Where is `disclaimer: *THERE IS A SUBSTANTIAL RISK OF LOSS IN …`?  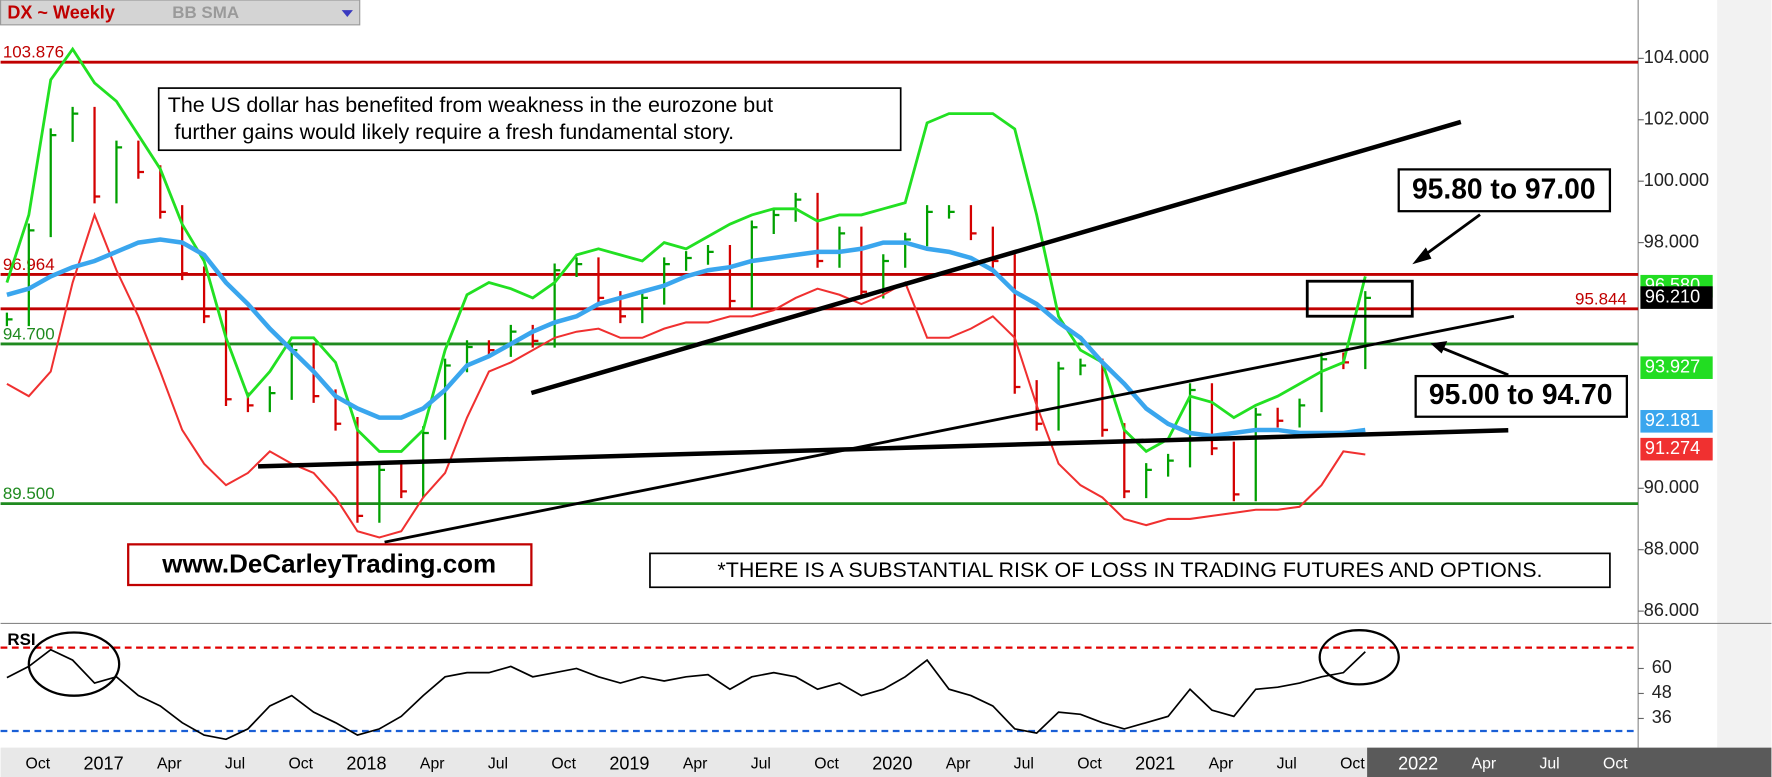 disclaimer: *THERE IS A SUBSTANTIAL RISK OF LOSS IN … is located at coordinates (1129, 570).